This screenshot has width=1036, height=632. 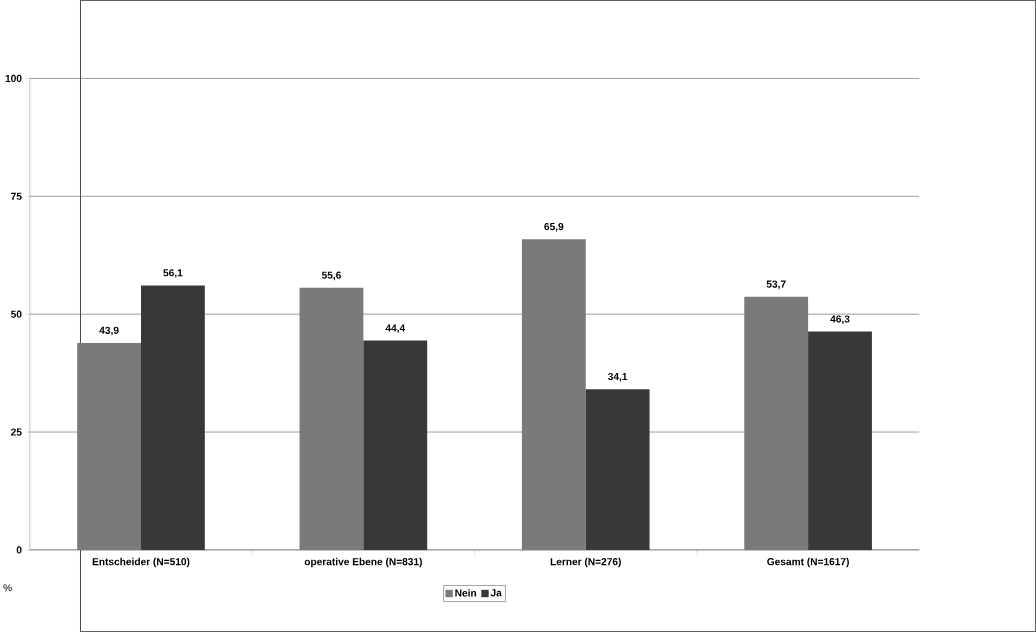 What do you see at coordinates (173, 273) in the screenshot?
I see `data-label: 56,1` at bounding box center [173, 273].